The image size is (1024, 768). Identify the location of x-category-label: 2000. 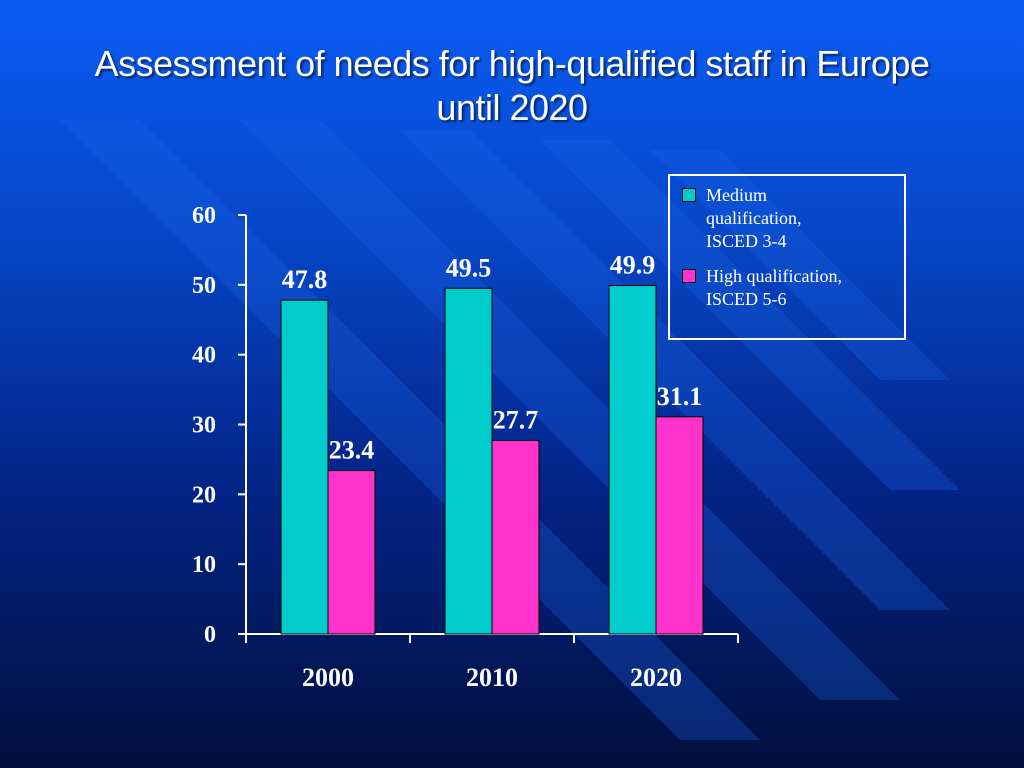
(328, 677).